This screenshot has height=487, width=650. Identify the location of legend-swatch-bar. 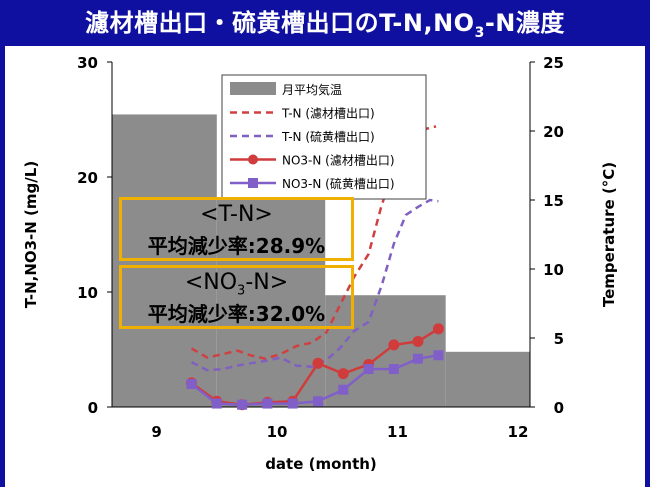
(253, 88).